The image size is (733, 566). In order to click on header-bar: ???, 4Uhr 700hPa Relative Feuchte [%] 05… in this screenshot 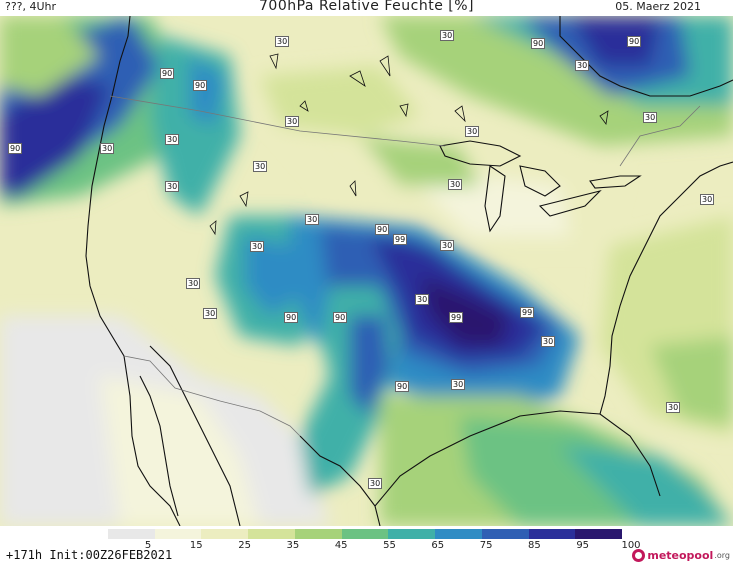, I will do `click(366, 8)`.